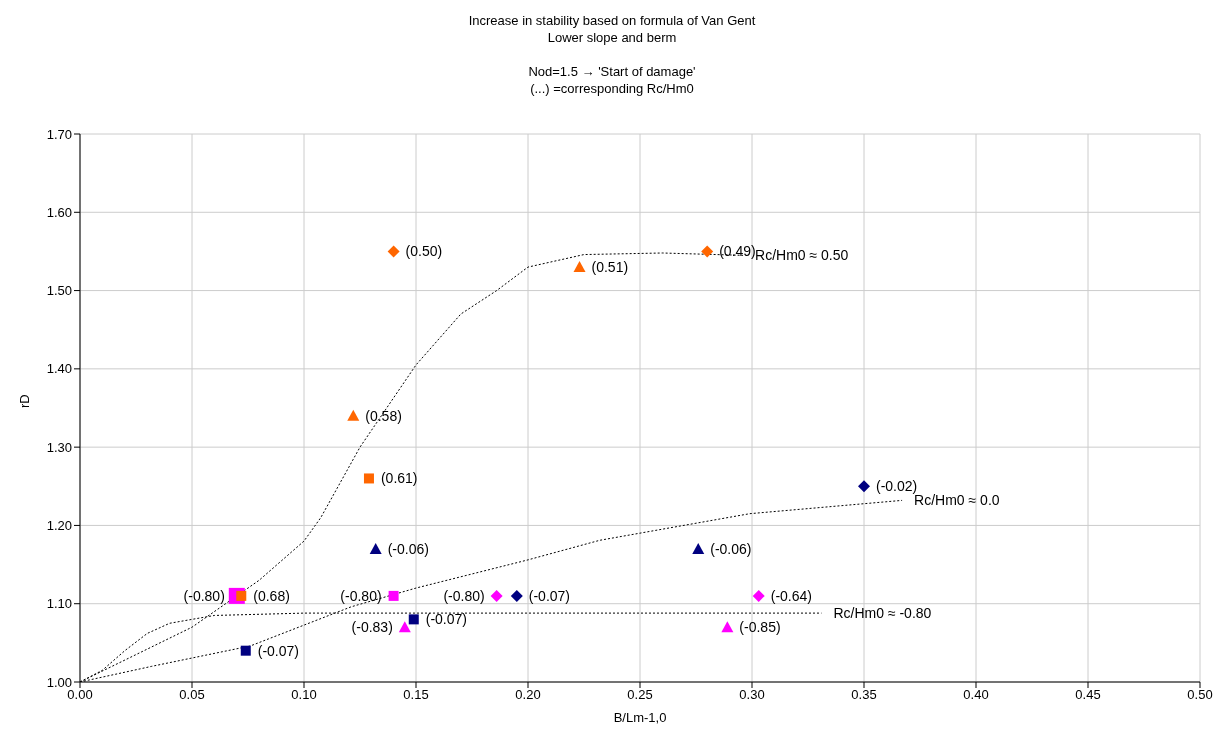 The width and height of the screenshot is (1224, 738). Describe the element at coordinates (640, 717) in the screenshot. I see `x-axis-title: B/Lm-1,0` at that location.